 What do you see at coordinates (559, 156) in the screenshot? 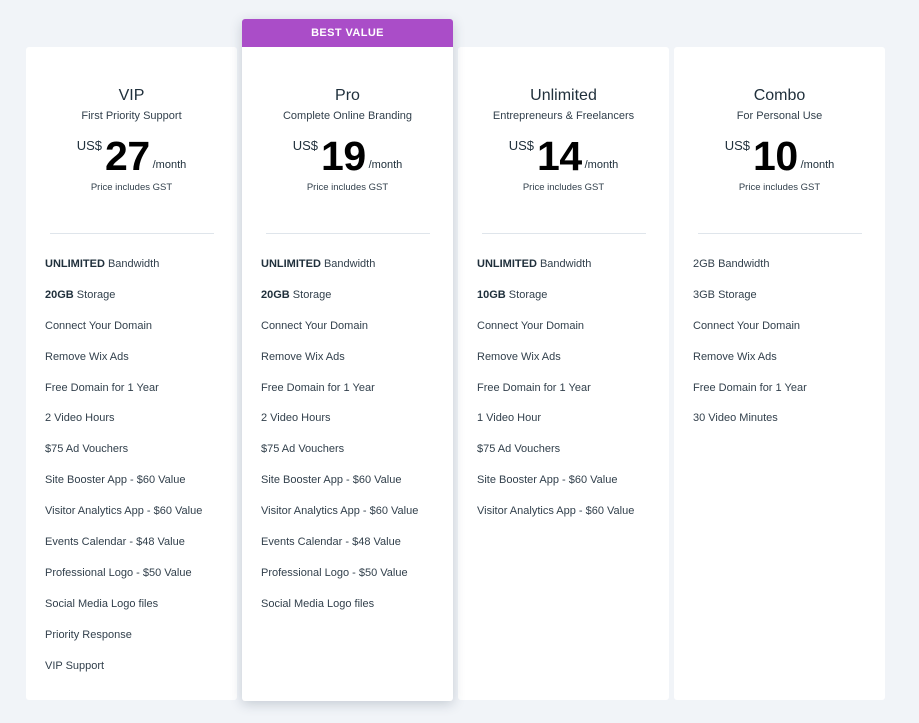
I see `price-amount: 14` at bounding box center [559, 156].